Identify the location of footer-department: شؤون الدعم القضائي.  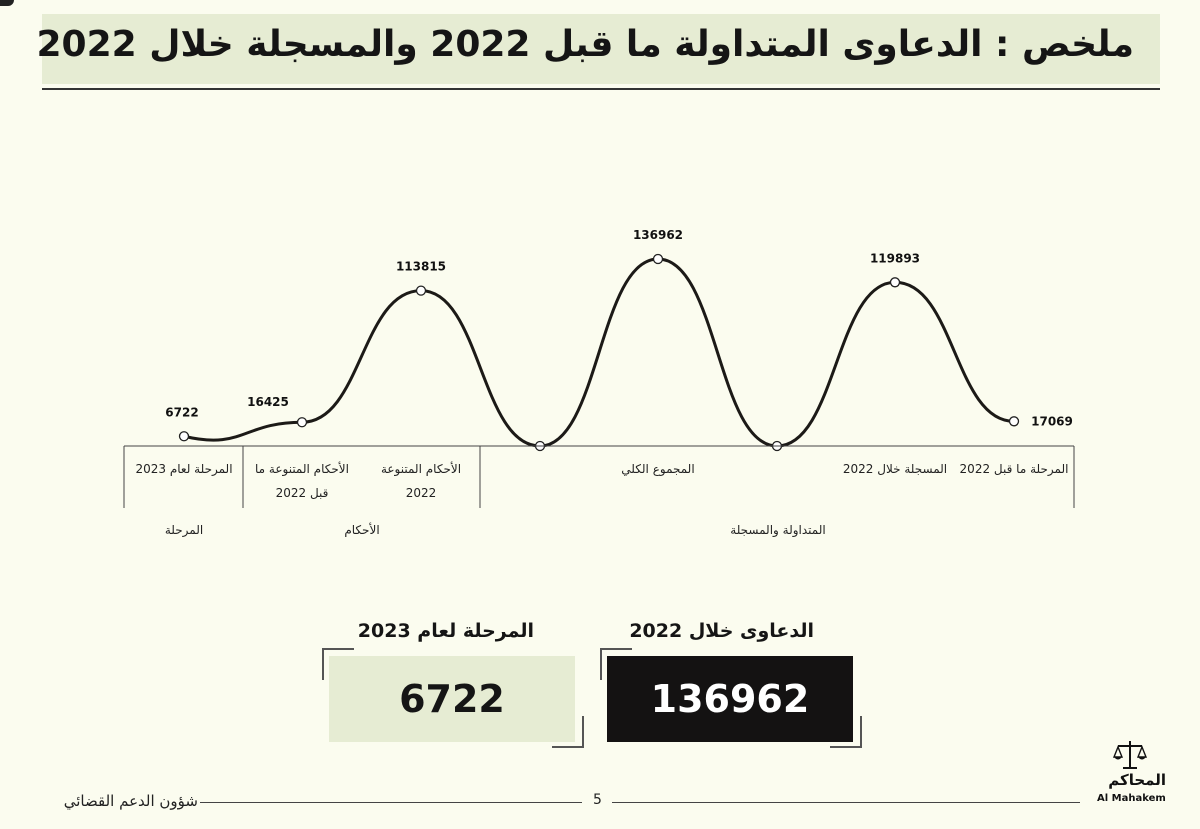
(130, 801).